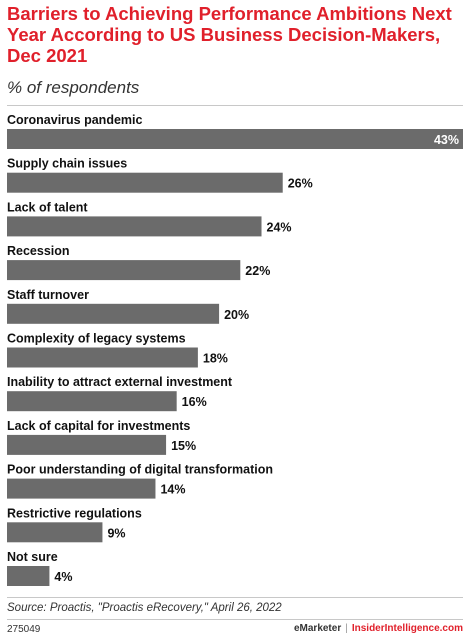  I want to click on category-label: Staff turnover, so click(48, 295).